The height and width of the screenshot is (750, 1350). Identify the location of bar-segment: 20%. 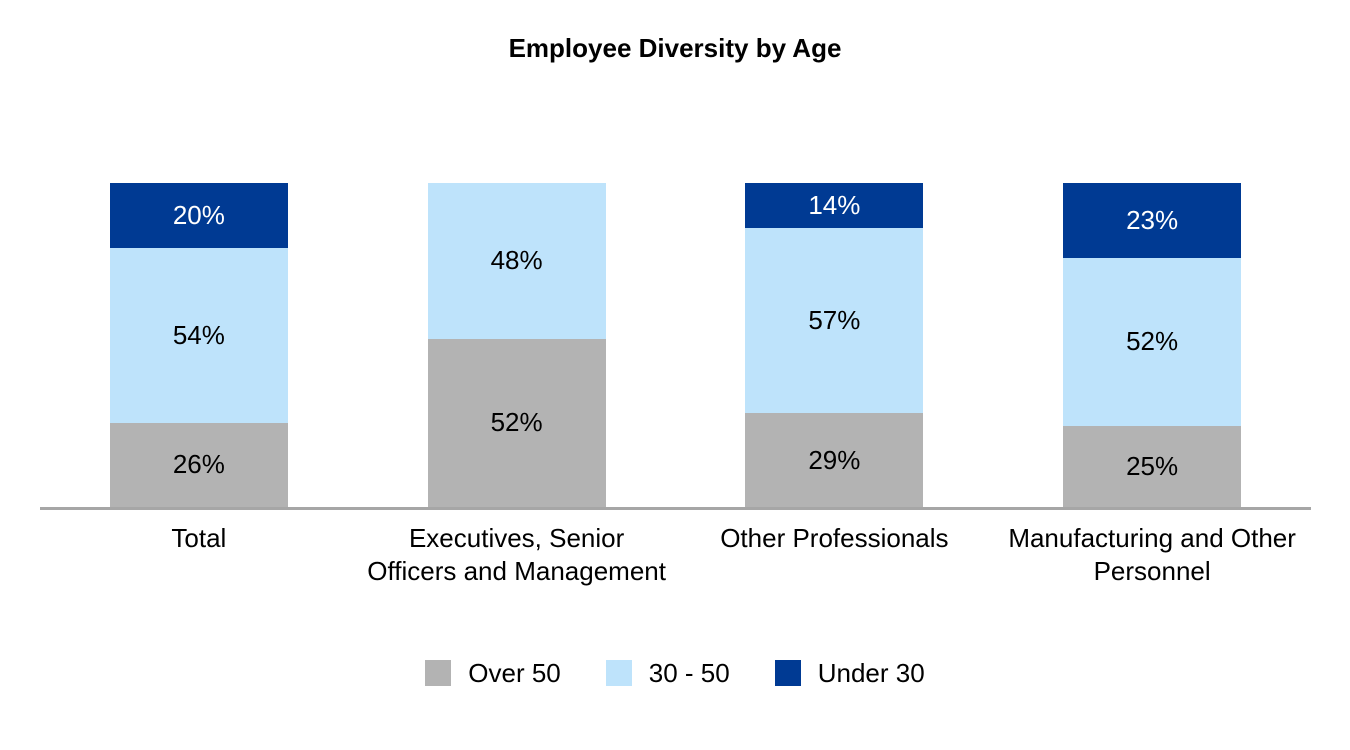
(198, 215).